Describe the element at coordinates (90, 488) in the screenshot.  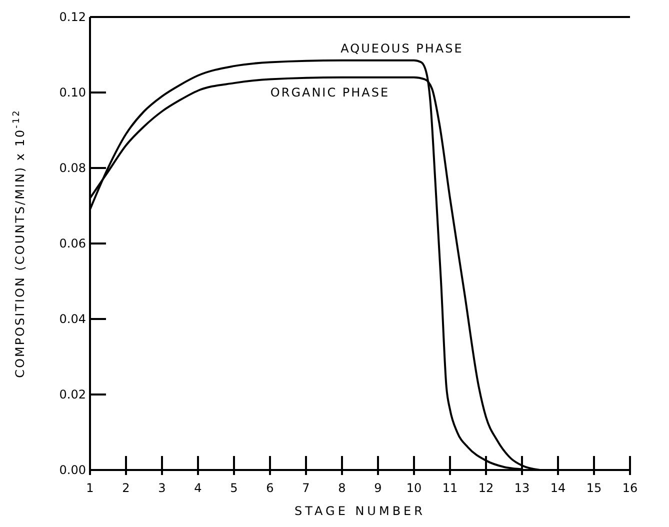
I see `x-tick-label: 1` at that location.